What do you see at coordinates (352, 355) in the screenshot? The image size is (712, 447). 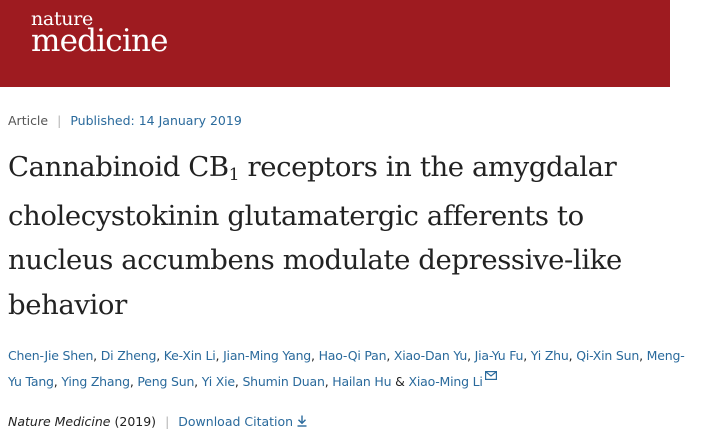 I see `author-link: Hao-Qi Pan` at bounding box center [352, 355].